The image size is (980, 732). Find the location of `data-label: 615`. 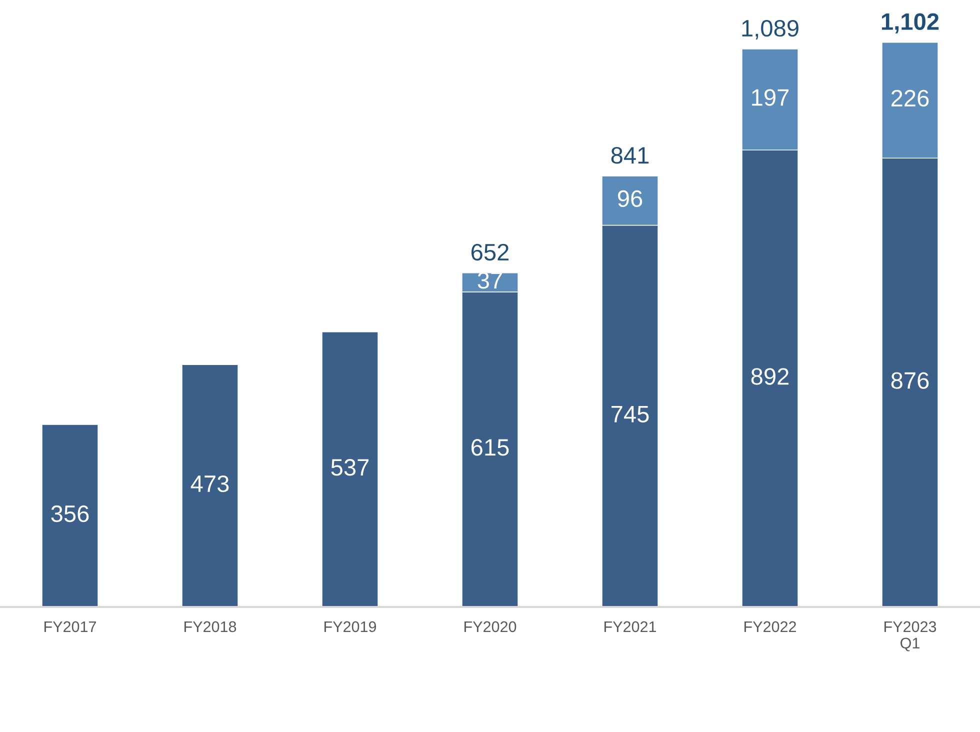

data-label: 615 is located at coordinates (490, 447).